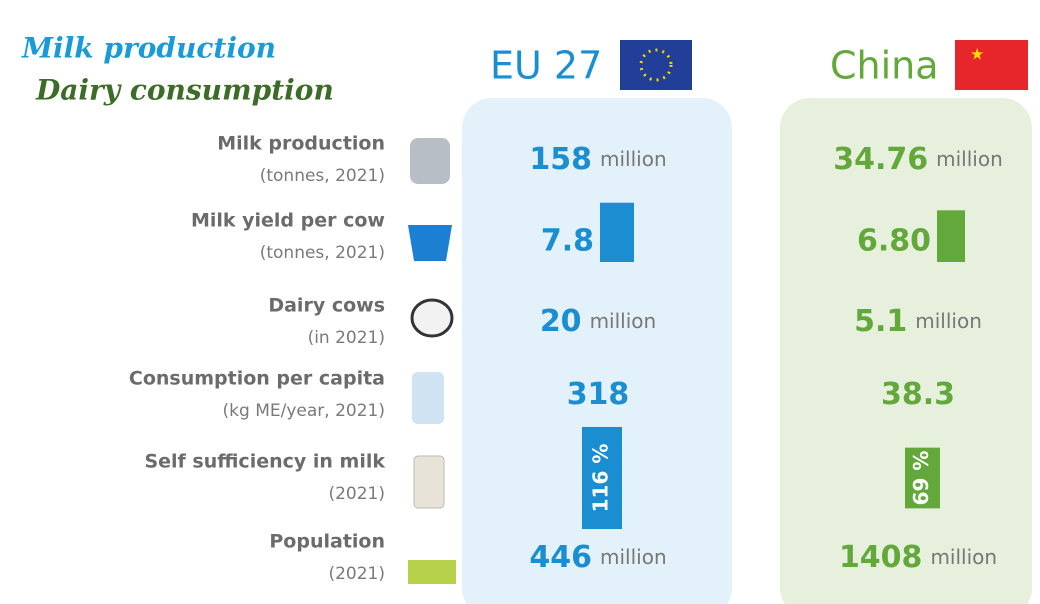 The height and width of the screenshot is (604, 1040). What do you see at coordinates (432, 318) in the screenshot?
I see `cow-icon` at bounding box center [432, 318].